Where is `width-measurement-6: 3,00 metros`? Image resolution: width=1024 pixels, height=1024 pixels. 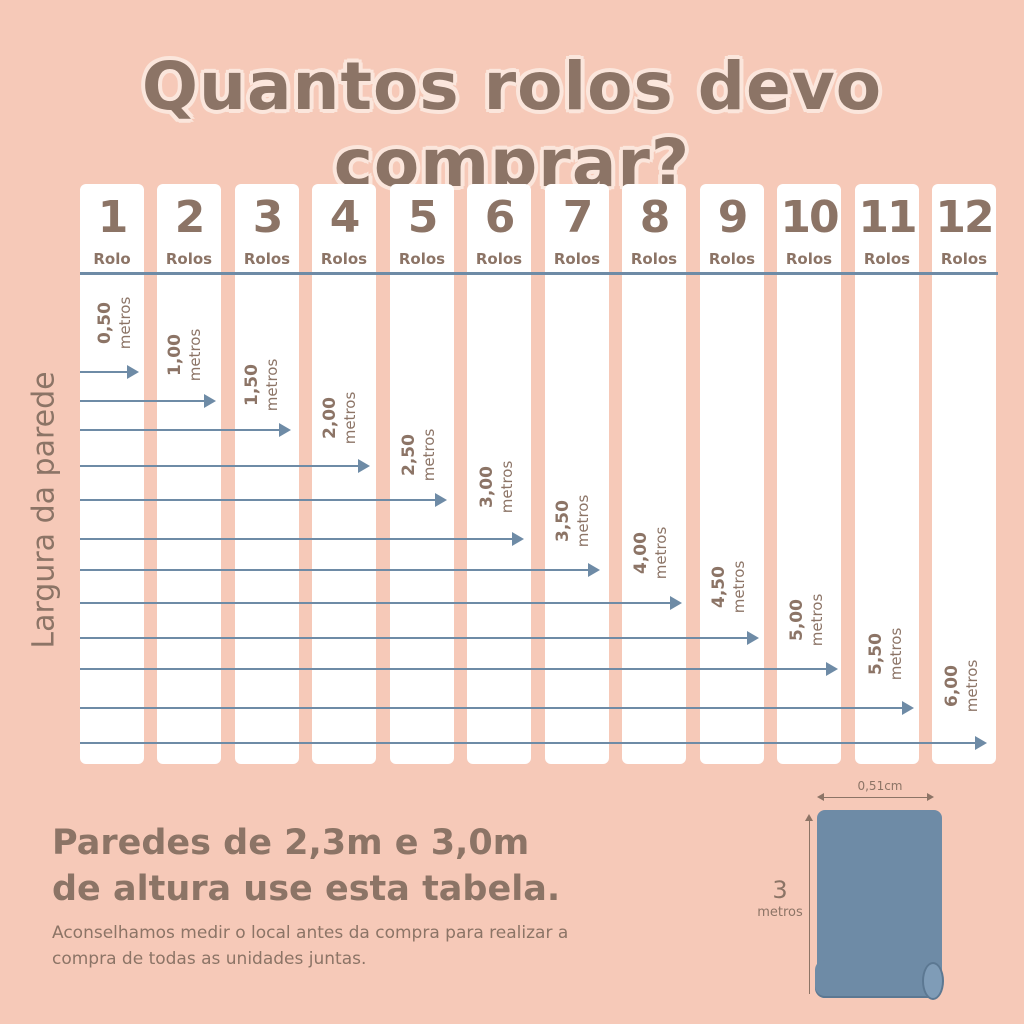 width-measurement-6: 3,00 metros is located at coordinates (499, 487).